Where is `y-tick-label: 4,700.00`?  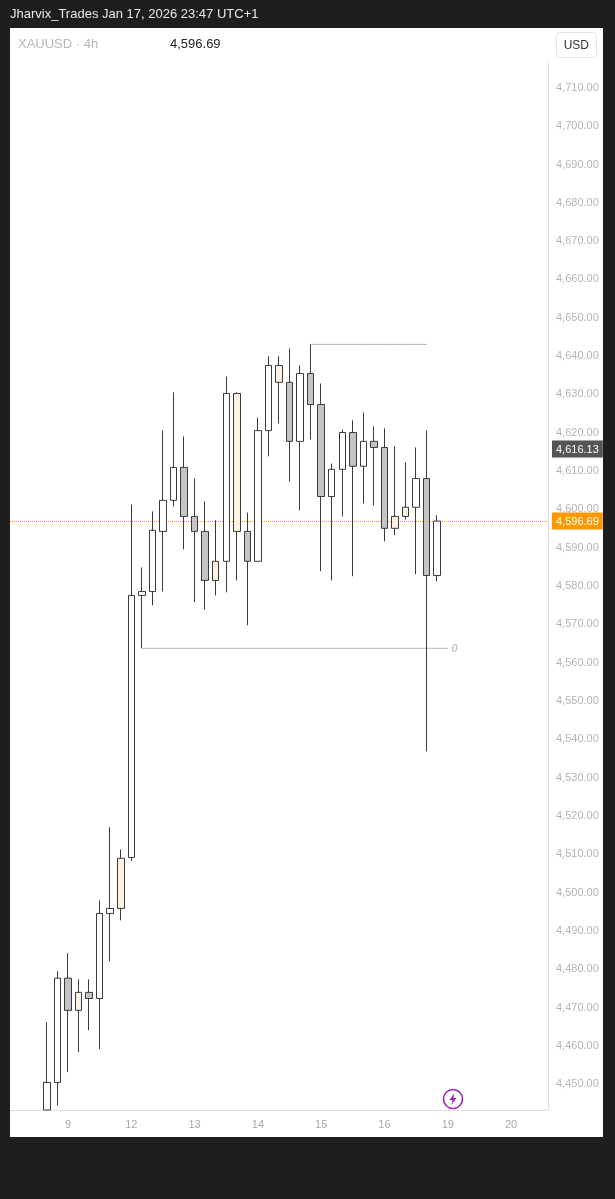 y-tick-label: 4,700.00 is located at coordinates (577, 125).